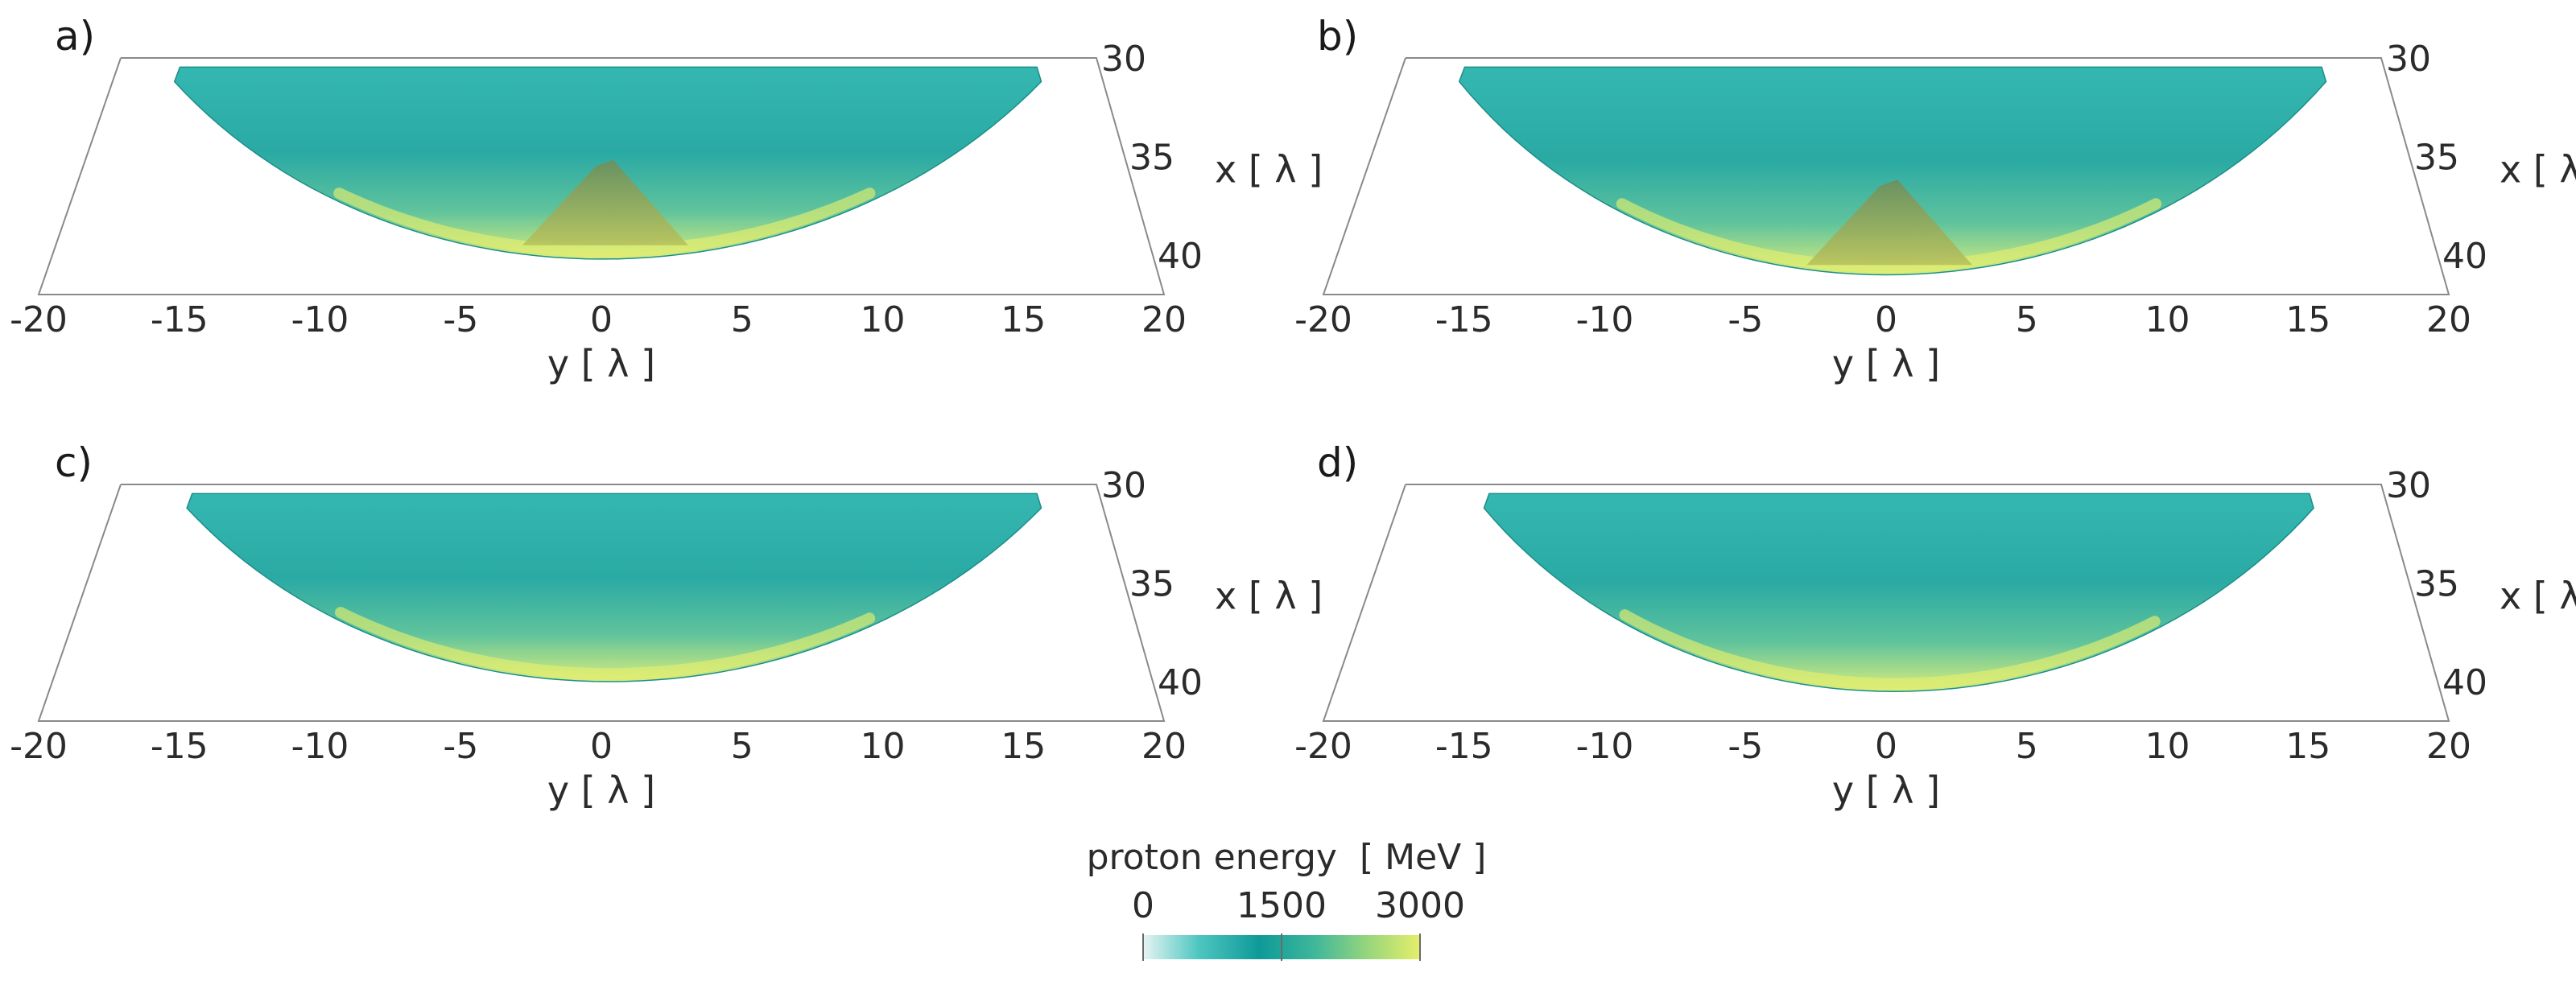  Describe the element at coordinates (1420, 906) in the screenshot. I see `colorbar-tick-label: 3000` at that location.